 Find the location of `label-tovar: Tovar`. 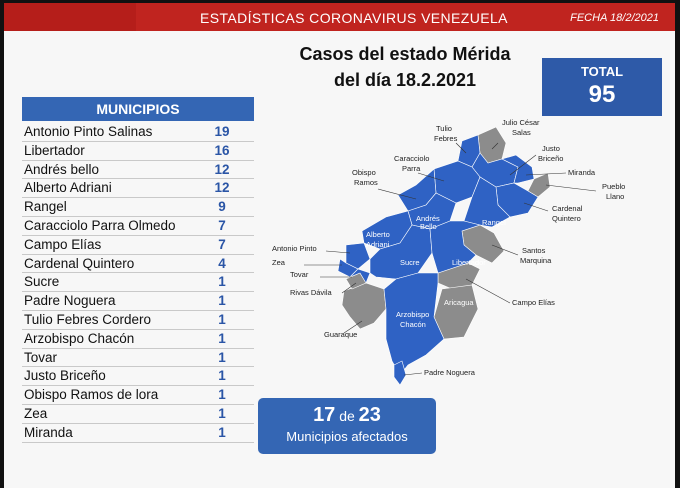

label-tovar: Tovar is located at coordinates (299, 274).